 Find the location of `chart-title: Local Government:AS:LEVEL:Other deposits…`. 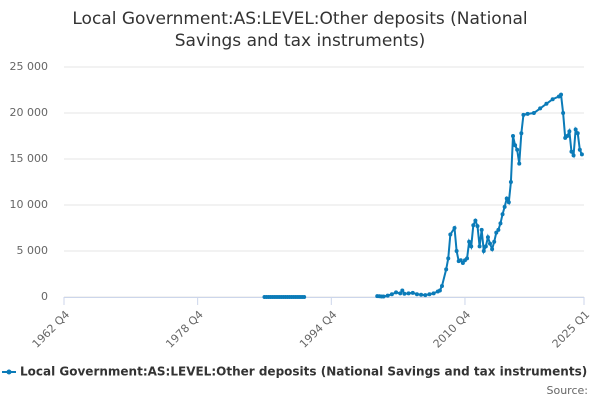

chart-title: Local Government:AS:LEVEL:Other deposits… is located at coordinates (300, 30).